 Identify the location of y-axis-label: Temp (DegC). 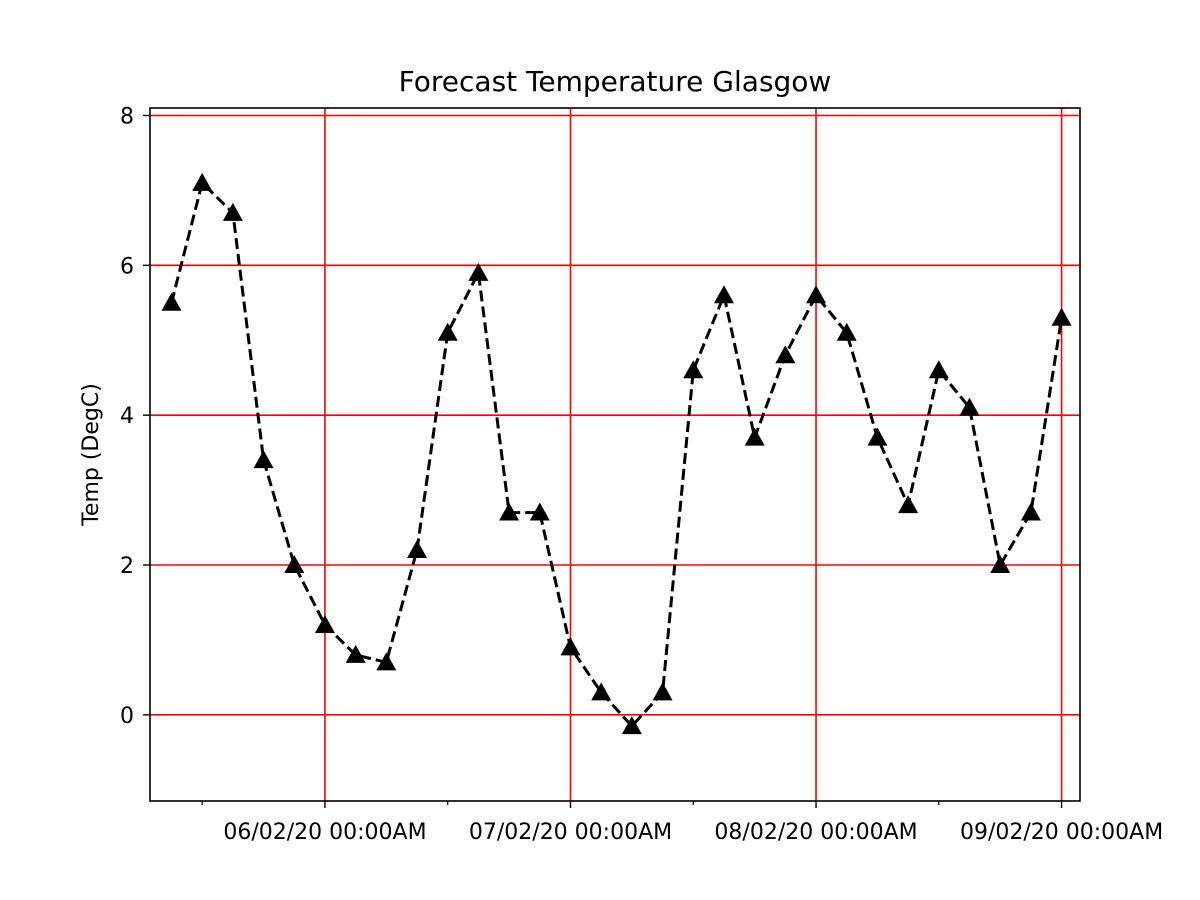
(91, 455).